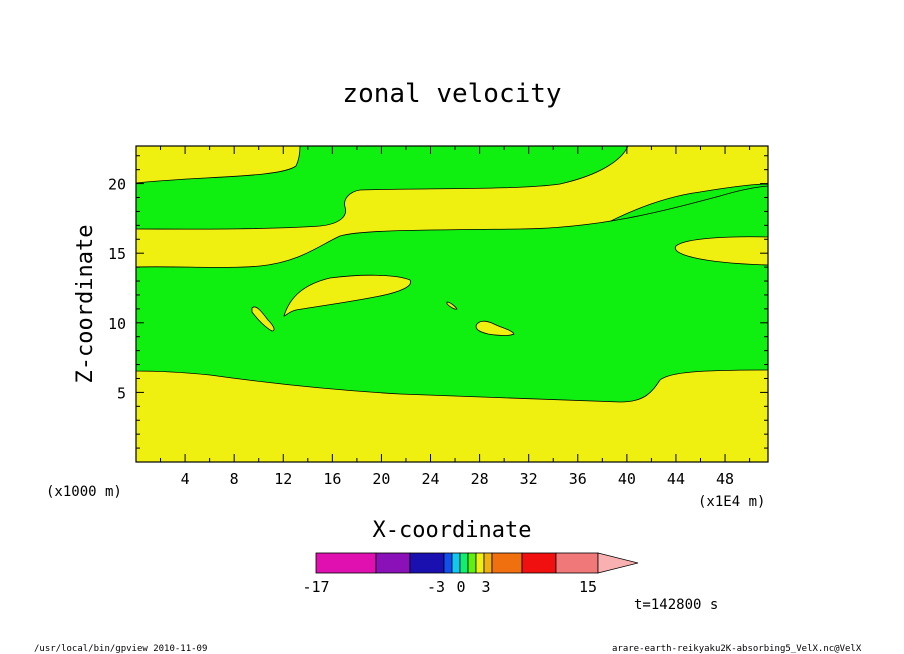 This screenshot has height=654, width=904. Describe the element at coordinates (460, 587) in the screenshot. I see `colorbar-tick-label: 0` at that location.